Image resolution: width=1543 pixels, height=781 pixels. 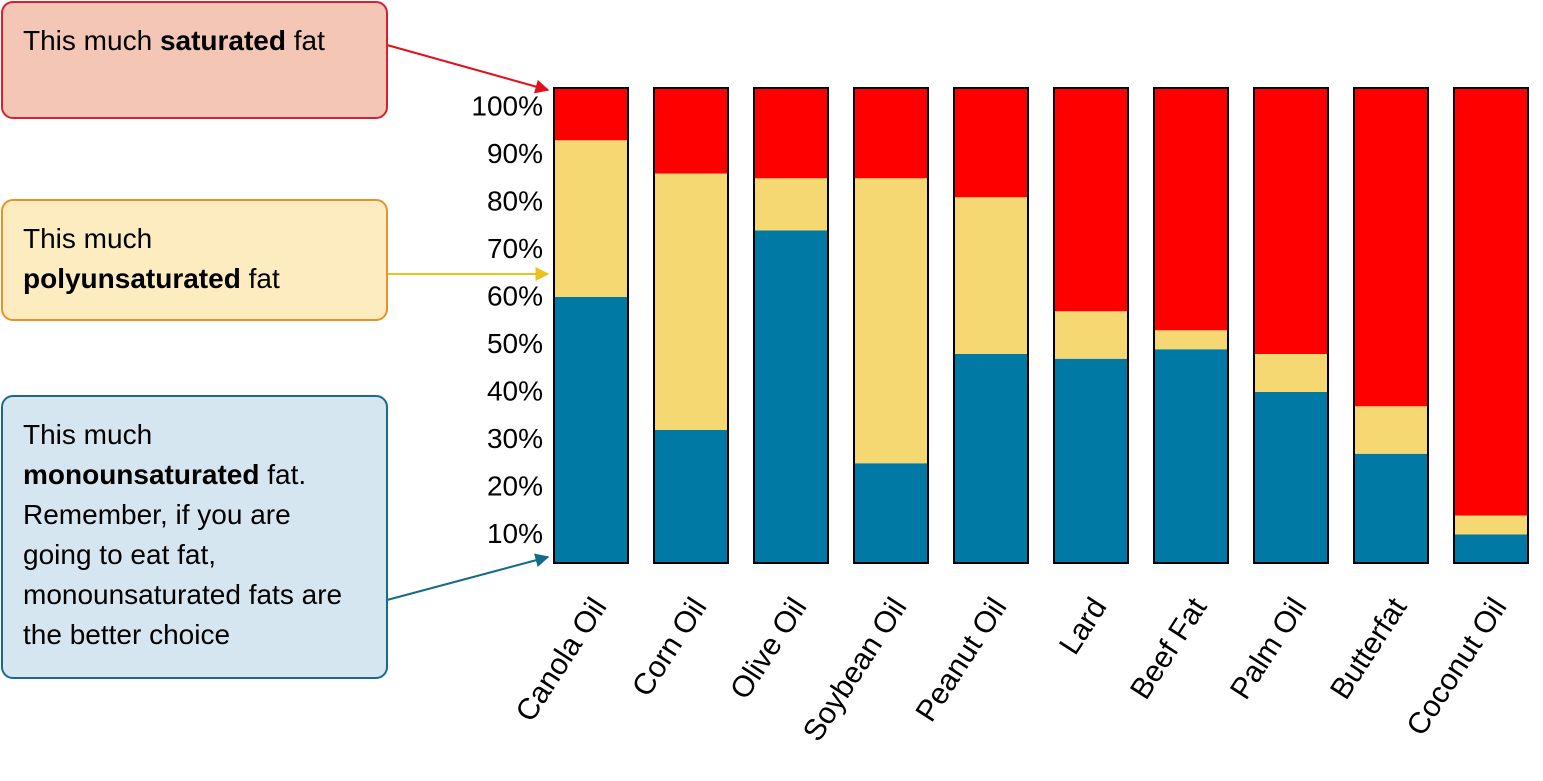 I want to click on x-tick-label: Olive Oil, so click(x=768, y=648).